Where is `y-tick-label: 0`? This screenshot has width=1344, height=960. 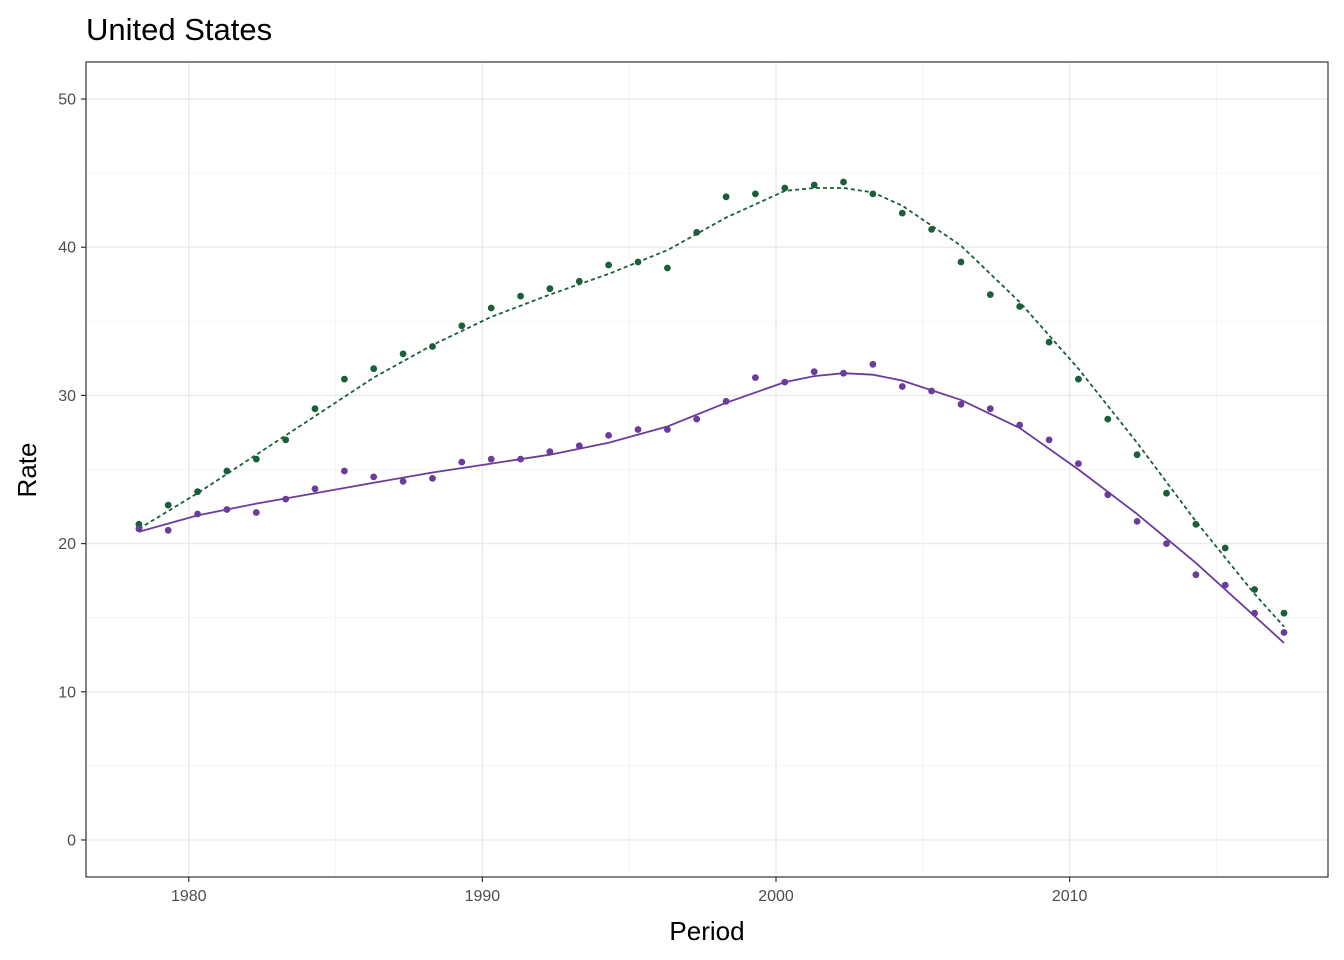
y-tick-label: 0 is located at coordinates (71, 840).